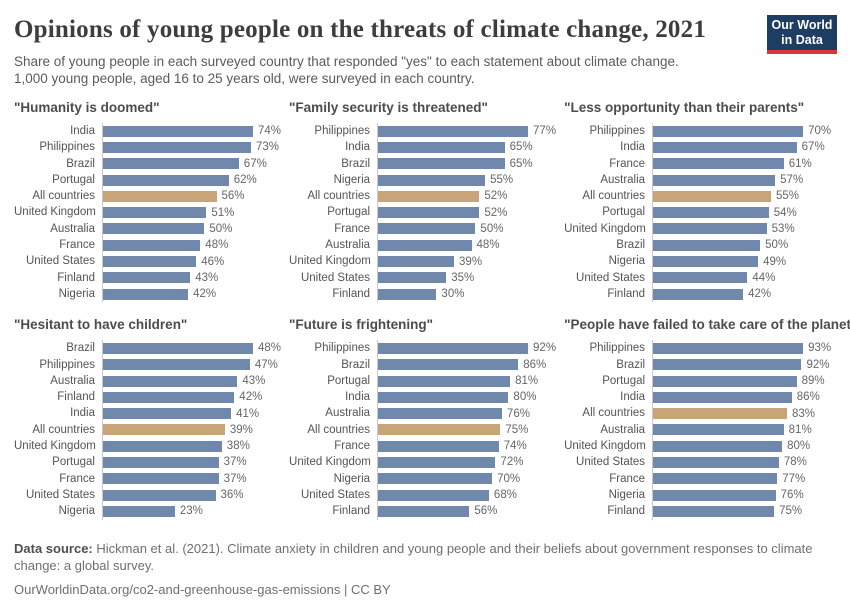 The image size is (850, 600). I want to click on value-label: 52%, so click(496, 196).